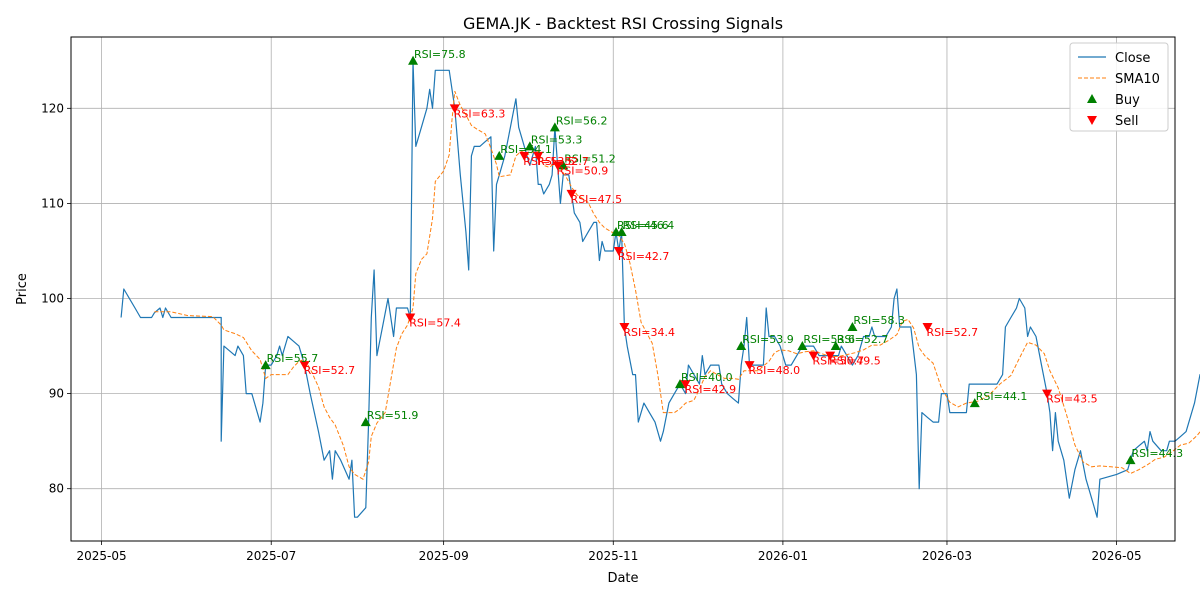  I want to click on buy-annotation: RSI=53.6, so click(829, 339).